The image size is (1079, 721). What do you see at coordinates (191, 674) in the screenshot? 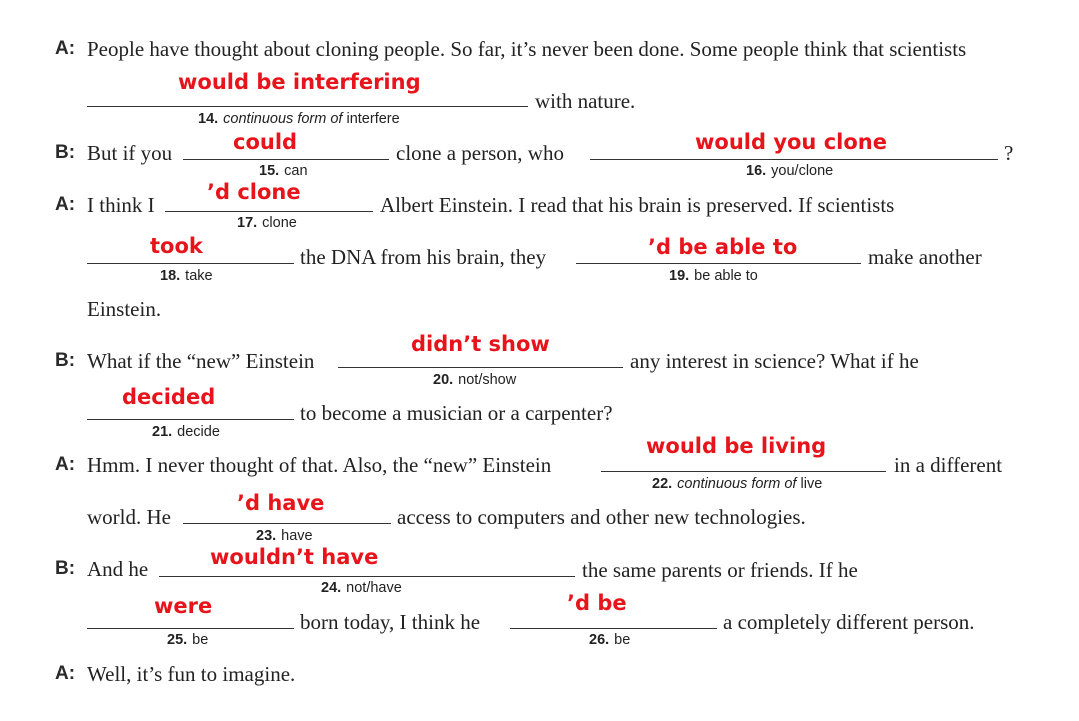
I see `dialogue-text: Well, it’s fun to imagine.` at bounding box center [191, 674].